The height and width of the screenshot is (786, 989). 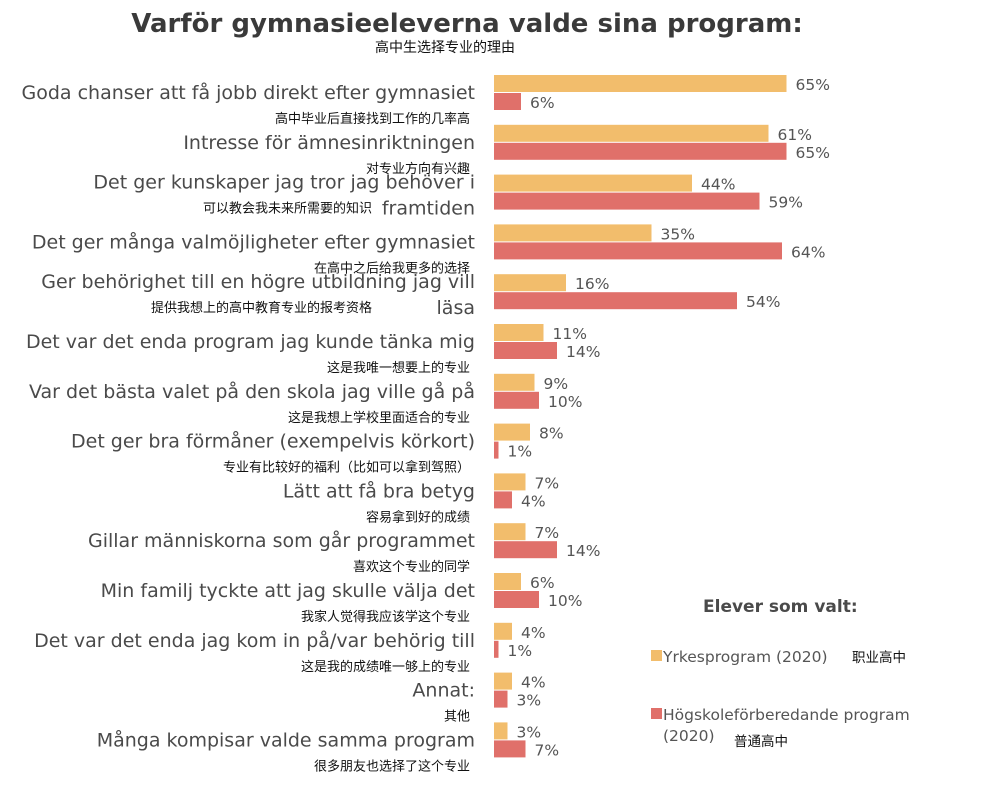 I want to click on category-label-zh-10: 喜欢这个专业的同学, so click(x=411, y=567).